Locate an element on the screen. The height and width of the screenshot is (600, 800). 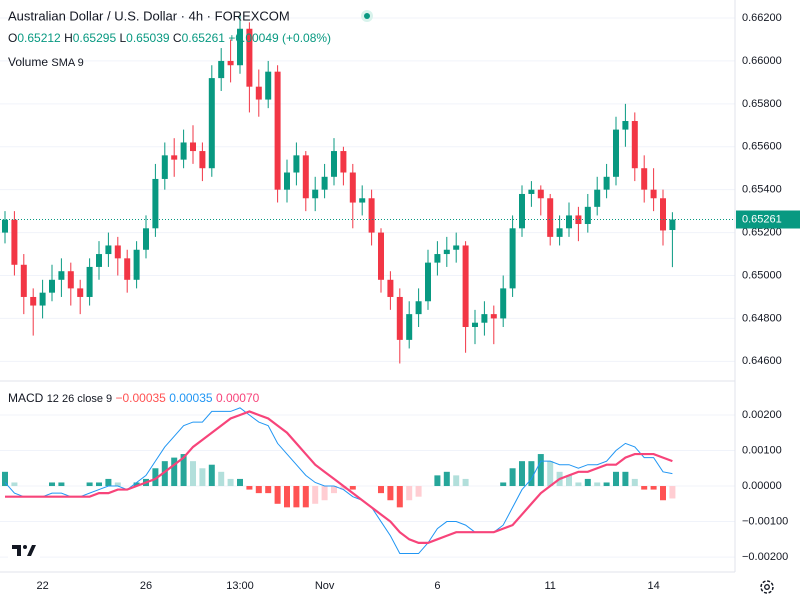
settings-gear is located at coordinates (767, 587).